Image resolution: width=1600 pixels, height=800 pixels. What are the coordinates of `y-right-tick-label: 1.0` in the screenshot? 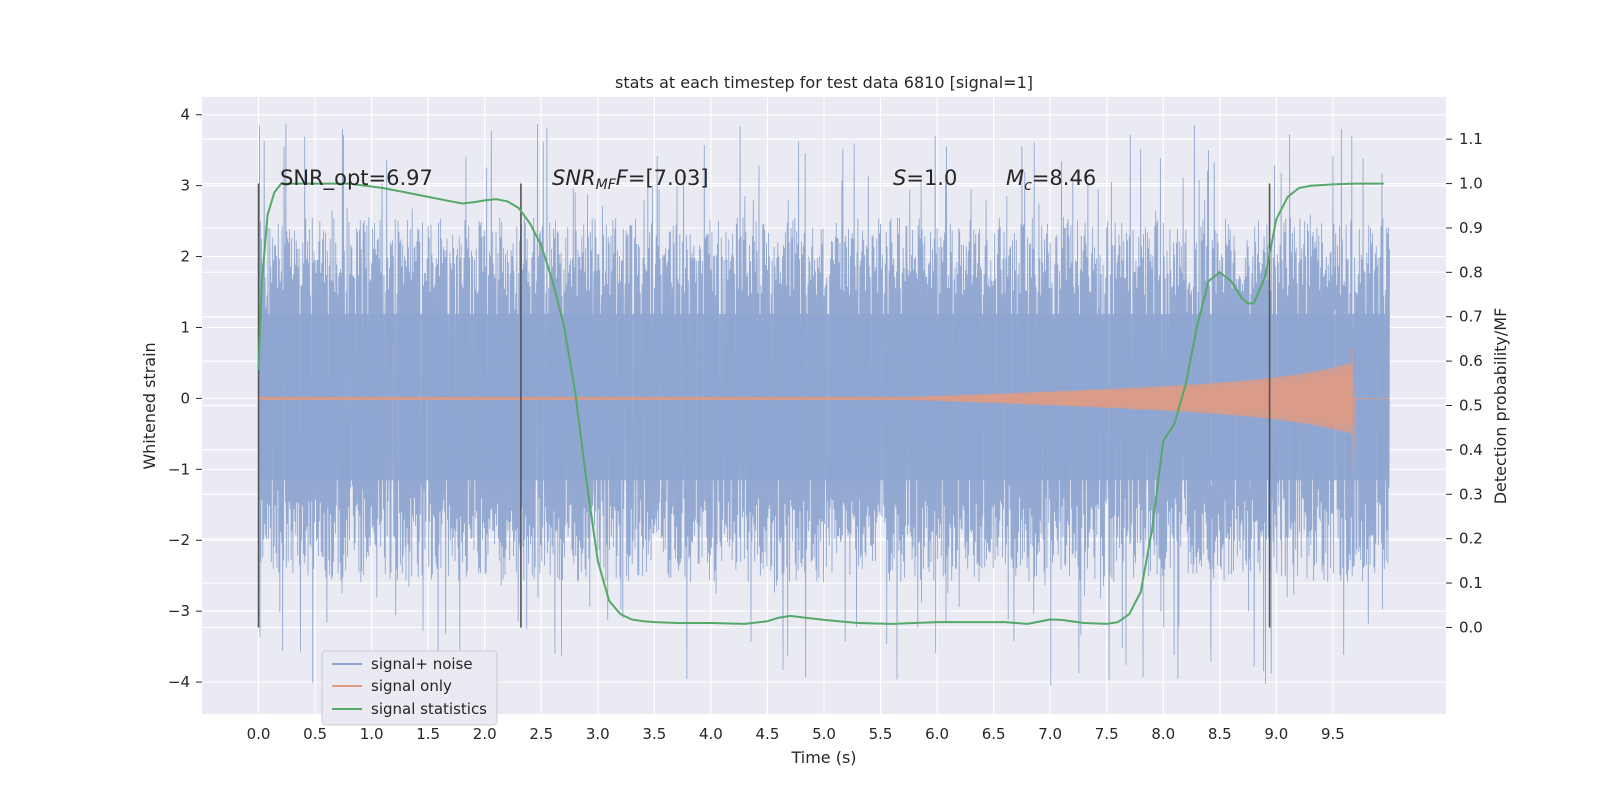 It's located at (1471, 184).